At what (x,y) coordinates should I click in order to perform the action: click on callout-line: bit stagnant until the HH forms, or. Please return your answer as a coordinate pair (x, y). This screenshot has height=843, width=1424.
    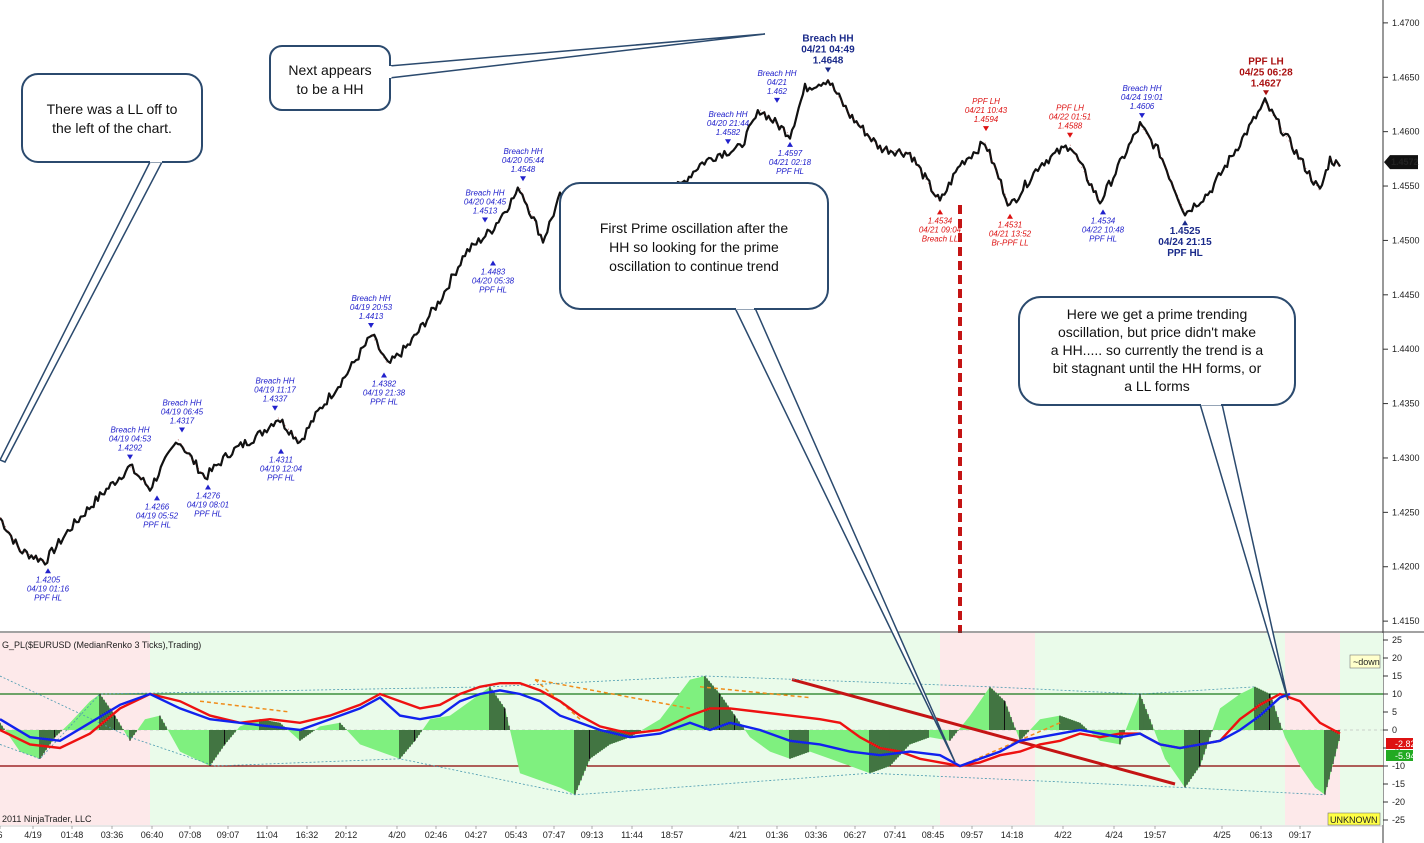
    Looking at the image, I should click on (1157, 368).